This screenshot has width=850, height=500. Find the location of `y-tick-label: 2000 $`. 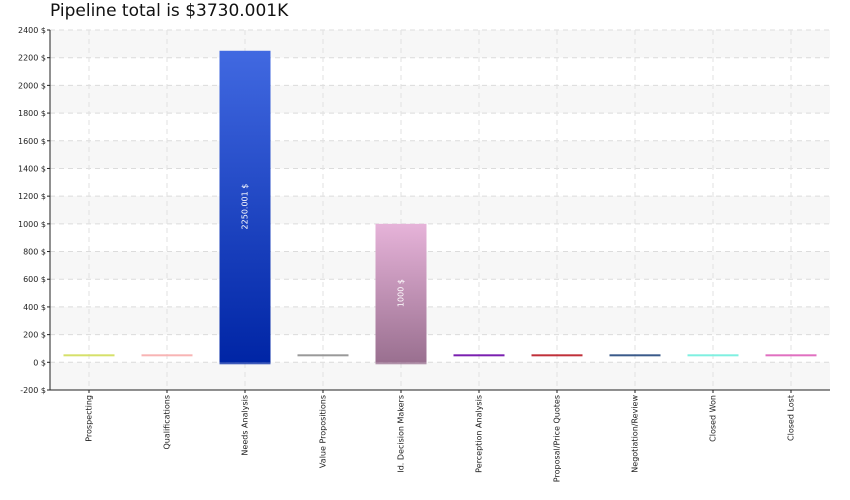

y-tick-label: 2000 $ is located at coordinates (32, 85).